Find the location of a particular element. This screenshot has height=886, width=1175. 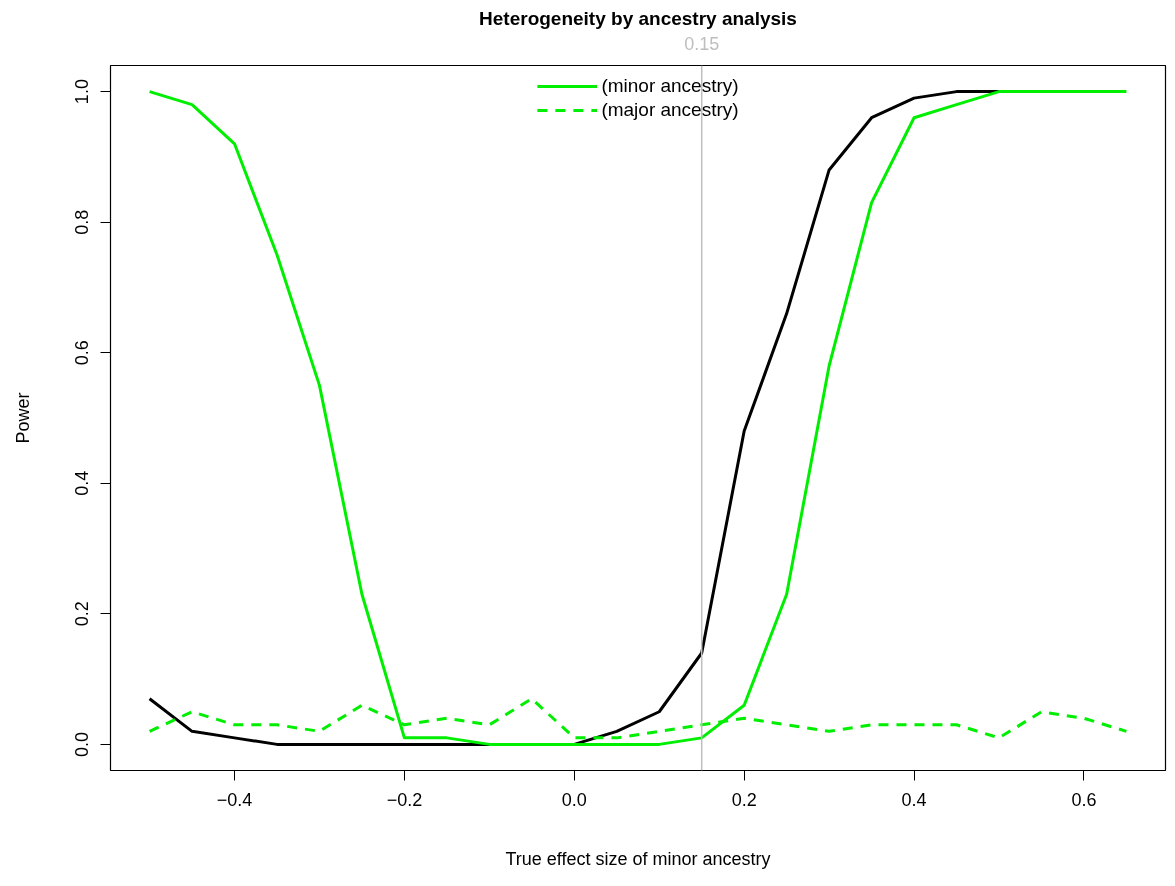

y-tick-label: 0.8 is located at coordinates (82, 222).